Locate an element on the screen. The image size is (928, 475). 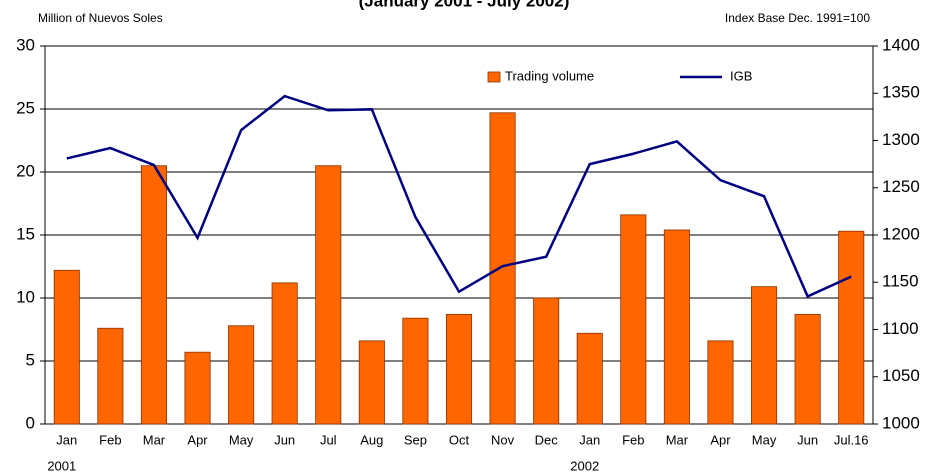
chart-title: (January 2001 - July 2002) is located at coordinates (464, 5).